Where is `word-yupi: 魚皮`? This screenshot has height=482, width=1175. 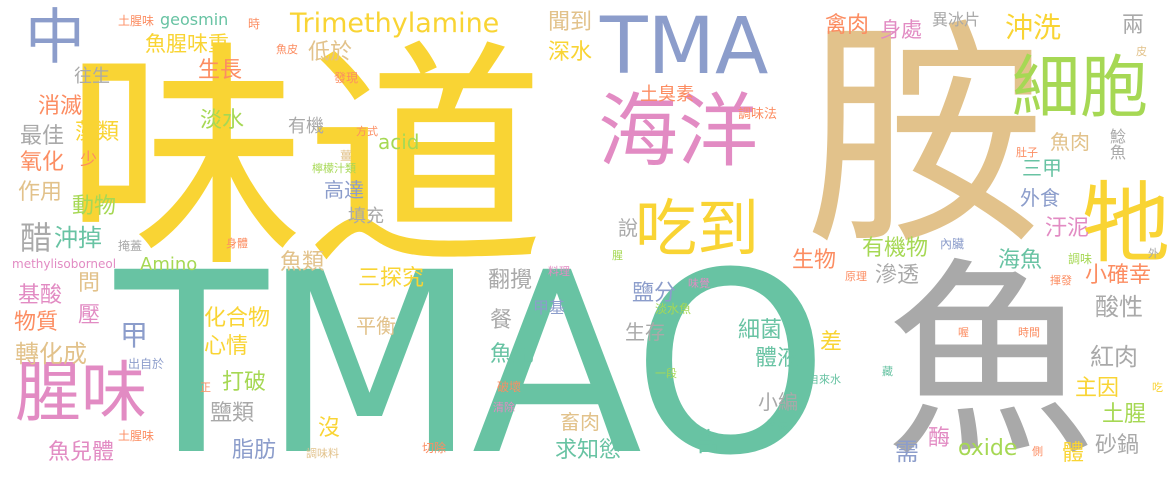 word-yupi: 魚皮 is located at coordinates (287, 49).